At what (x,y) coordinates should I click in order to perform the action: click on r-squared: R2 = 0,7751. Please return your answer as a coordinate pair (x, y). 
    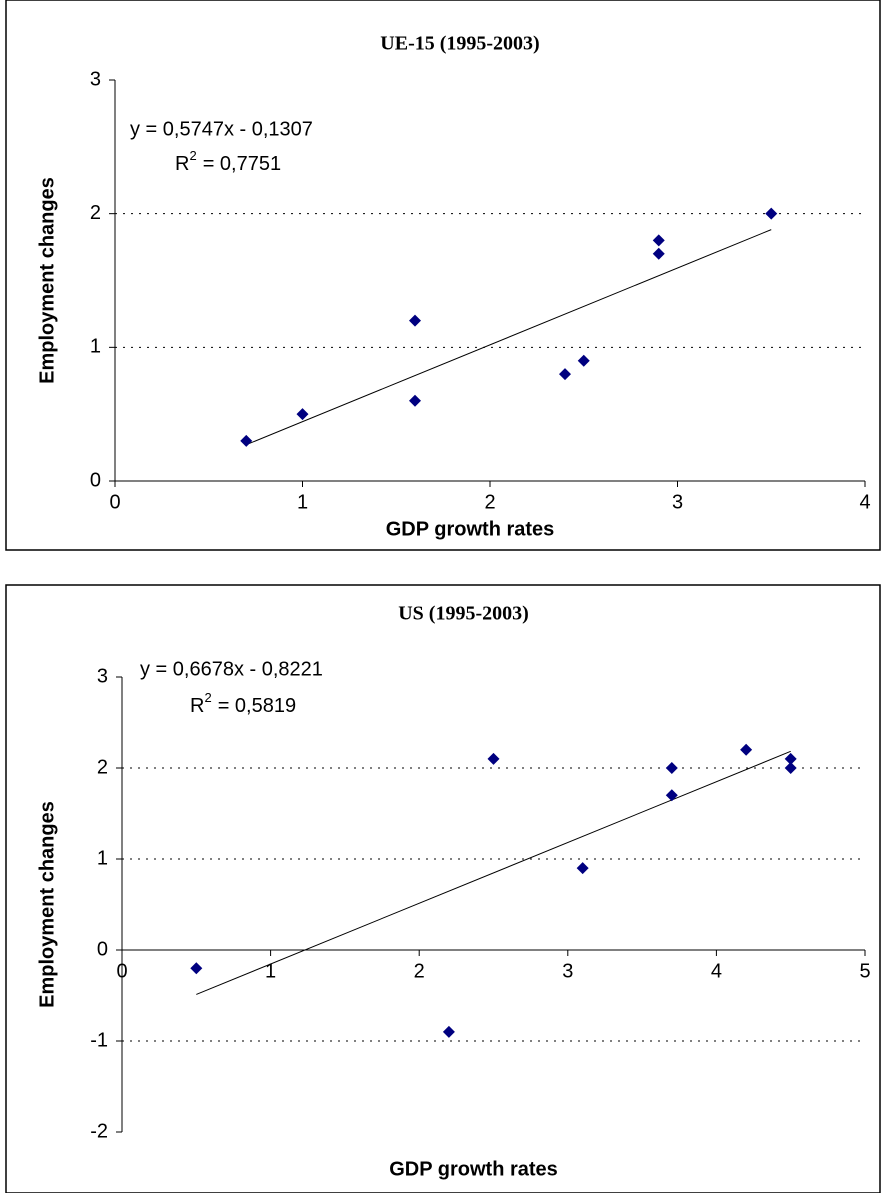
    Looking at the image, I should click on (228, 161).